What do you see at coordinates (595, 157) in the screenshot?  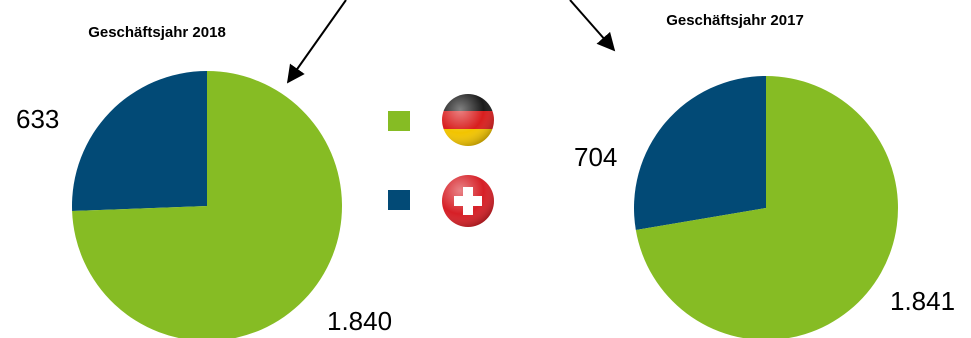 I see `slice-label-switzerland-2017: 704` at bounding box center [595, 157].